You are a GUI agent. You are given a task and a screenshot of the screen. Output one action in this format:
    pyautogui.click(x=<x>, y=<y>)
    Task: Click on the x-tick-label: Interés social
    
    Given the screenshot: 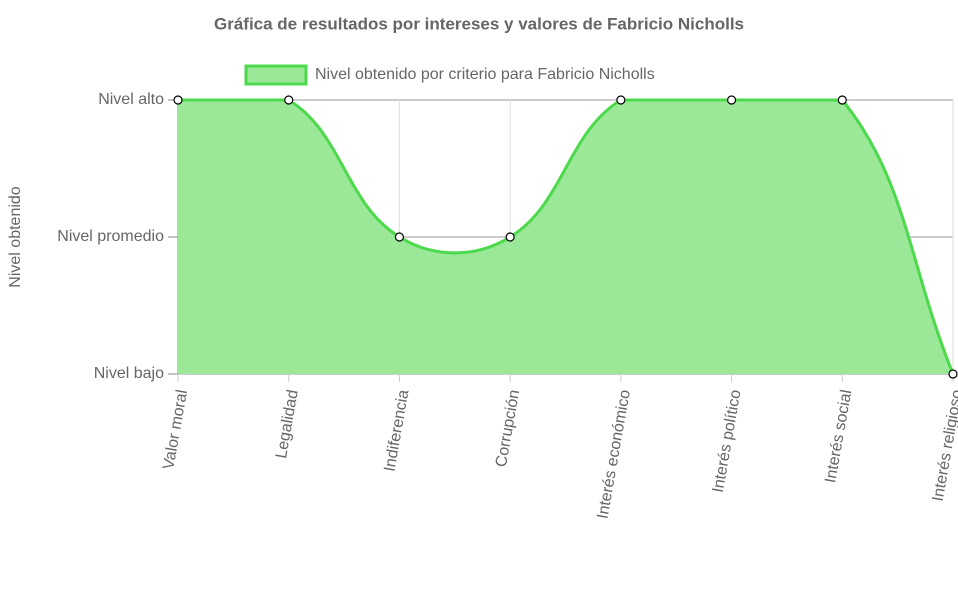 What is the action you would take?
    pyautogui.click(x=838, y=436)
    